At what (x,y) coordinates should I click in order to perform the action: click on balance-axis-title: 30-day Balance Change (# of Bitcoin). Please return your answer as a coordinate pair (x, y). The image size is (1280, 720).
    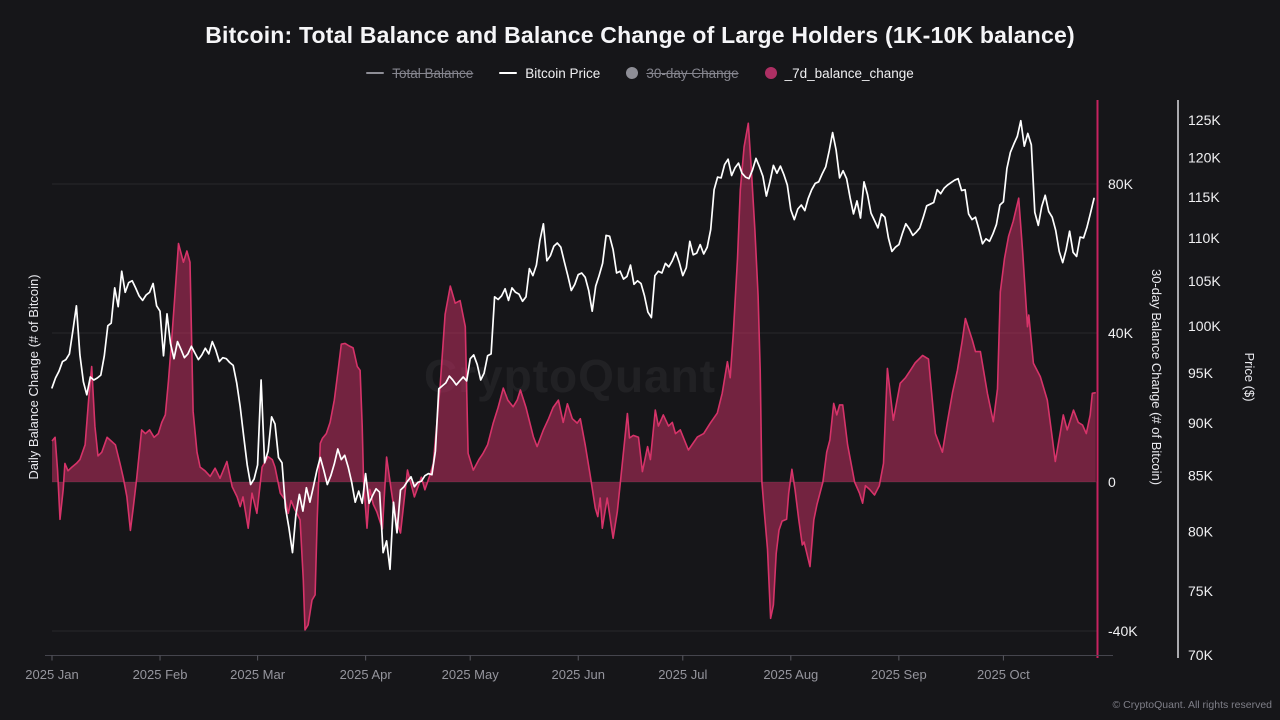
    Looking at the image, I should click on (1156, 377).